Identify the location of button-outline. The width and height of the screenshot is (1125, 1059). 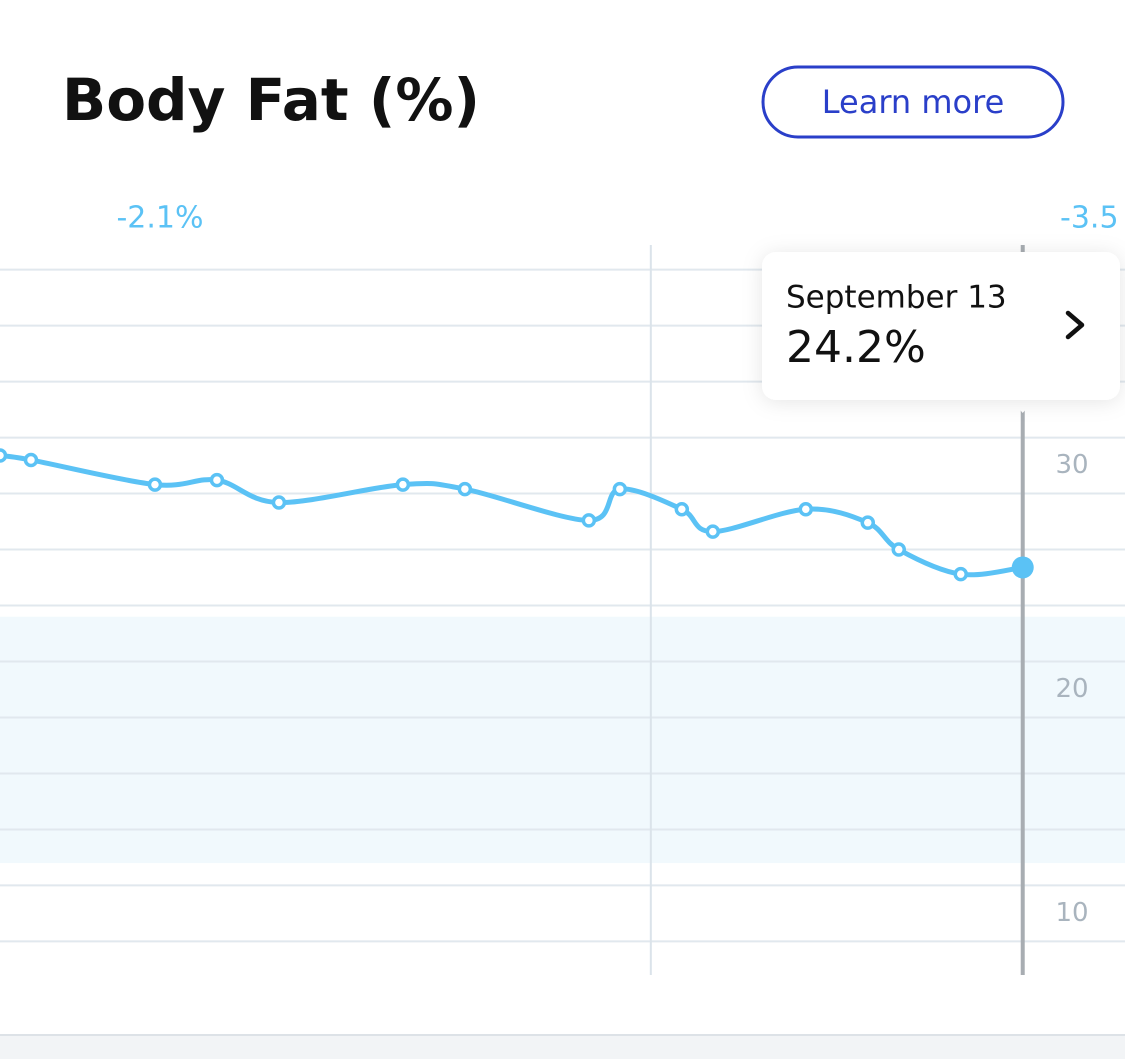
(913, 102).